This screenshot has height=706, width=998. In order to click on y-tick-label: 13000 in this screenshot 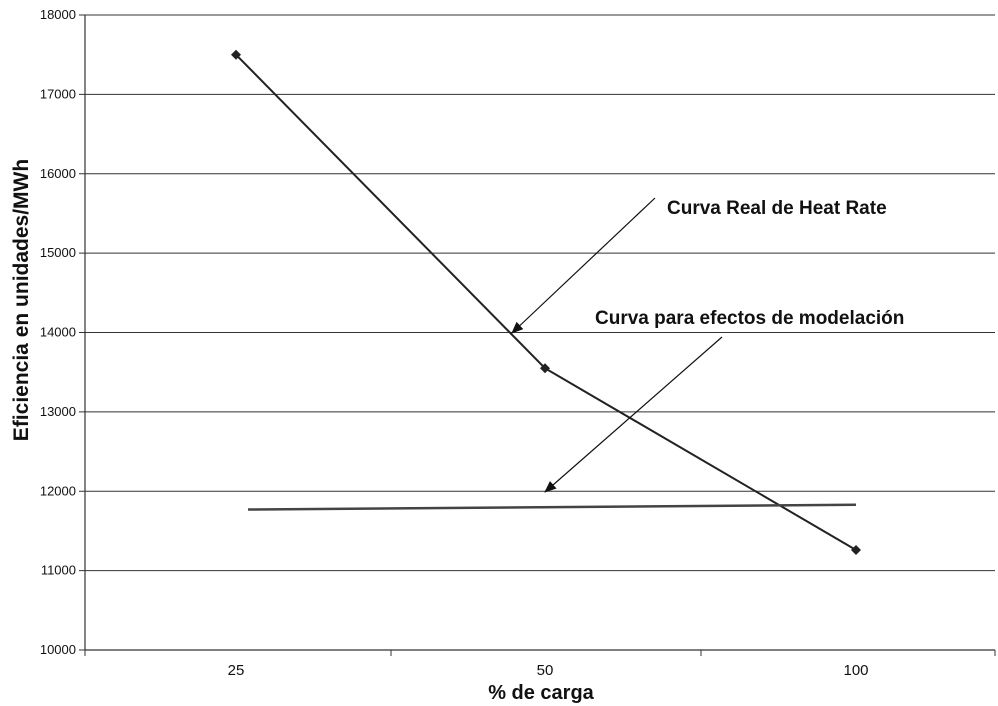, I will do `click(58, 411)`.